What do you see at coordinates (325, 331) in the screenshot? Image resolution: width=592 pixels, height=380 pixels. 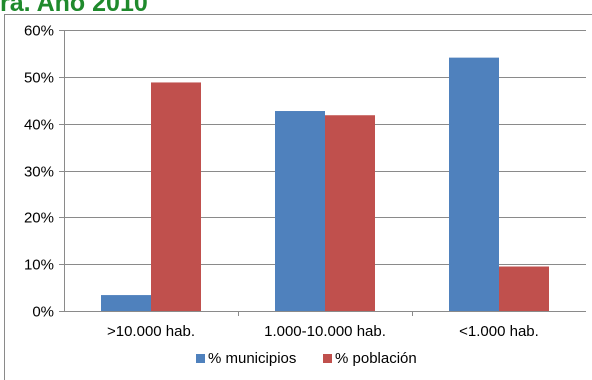 I see `x-tick-label: 1.000-10.000 hab.` at bounding box center [325, 331].